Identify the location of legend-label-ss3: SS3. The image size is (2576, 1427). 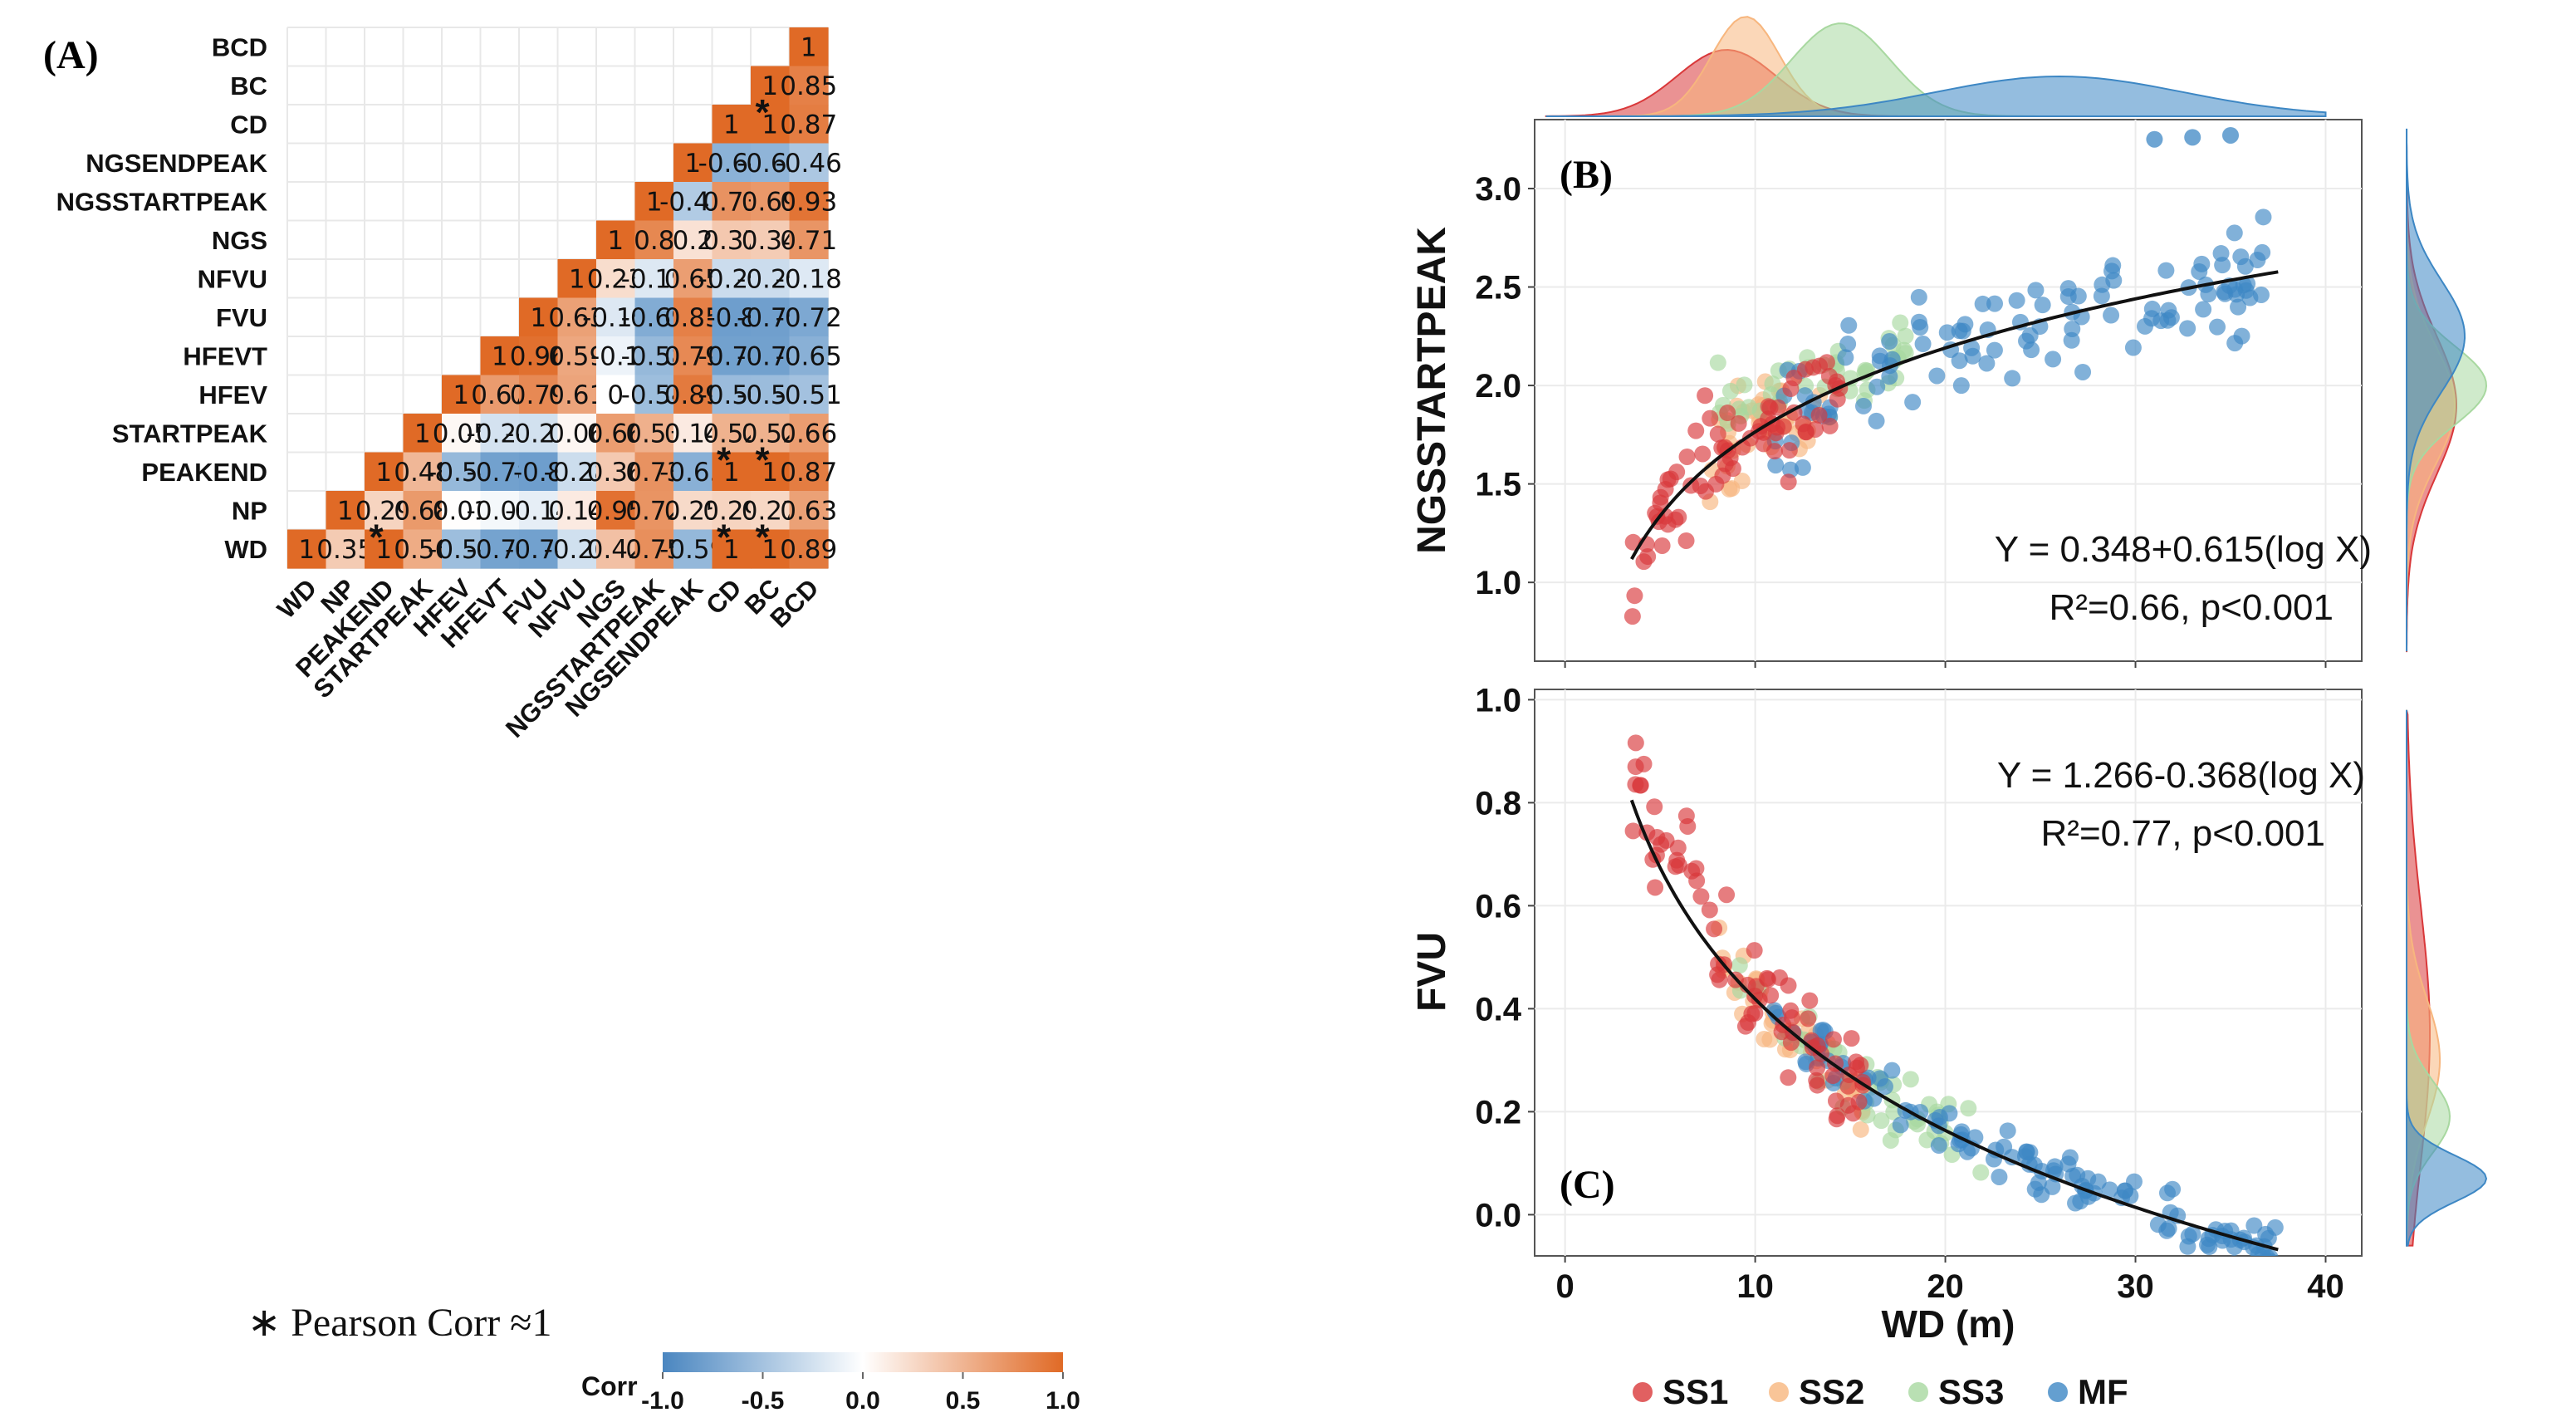
(1971, 1391).